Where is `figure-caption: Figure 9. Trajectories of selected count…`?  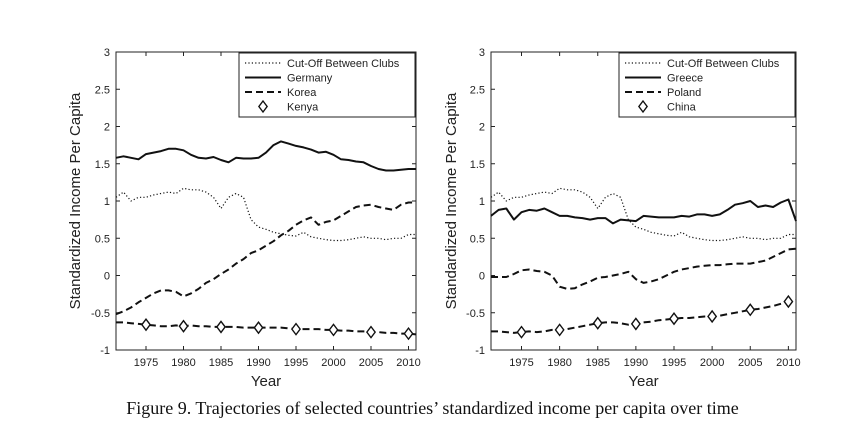
figure-caption: Figure 9. Trajectories of selected count… is located at coordinates (432, 408).